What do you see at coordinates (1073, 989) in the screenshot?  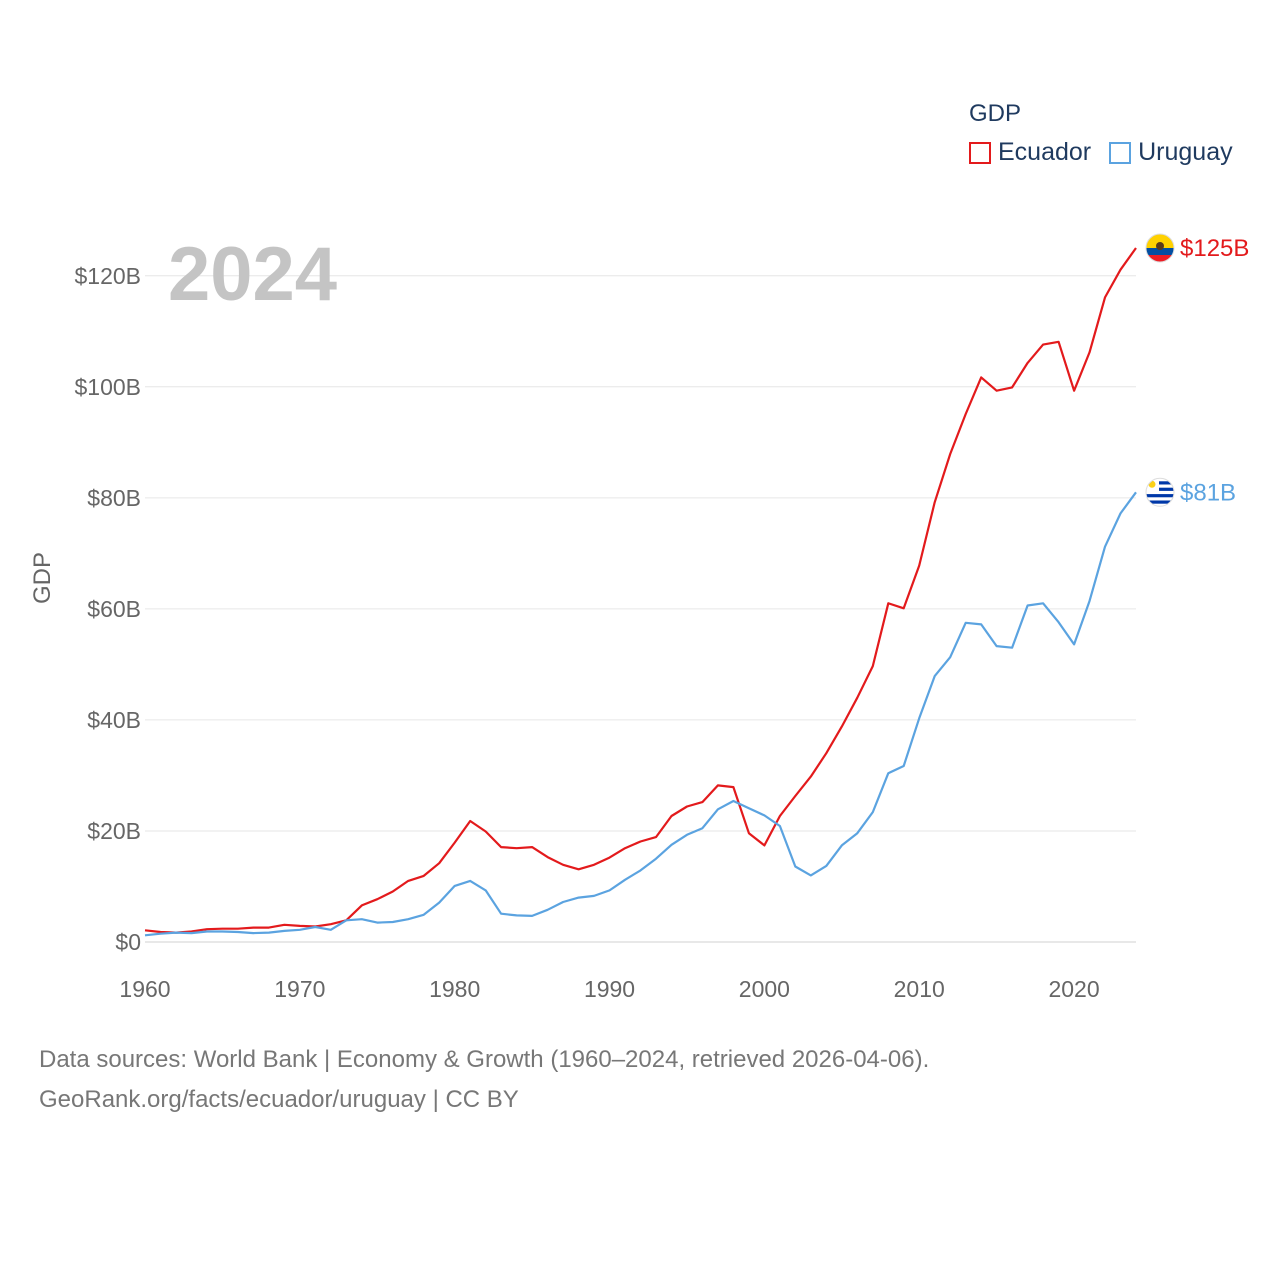 I see `x-tick-label: 2020` at bounding box center [1073, 989].